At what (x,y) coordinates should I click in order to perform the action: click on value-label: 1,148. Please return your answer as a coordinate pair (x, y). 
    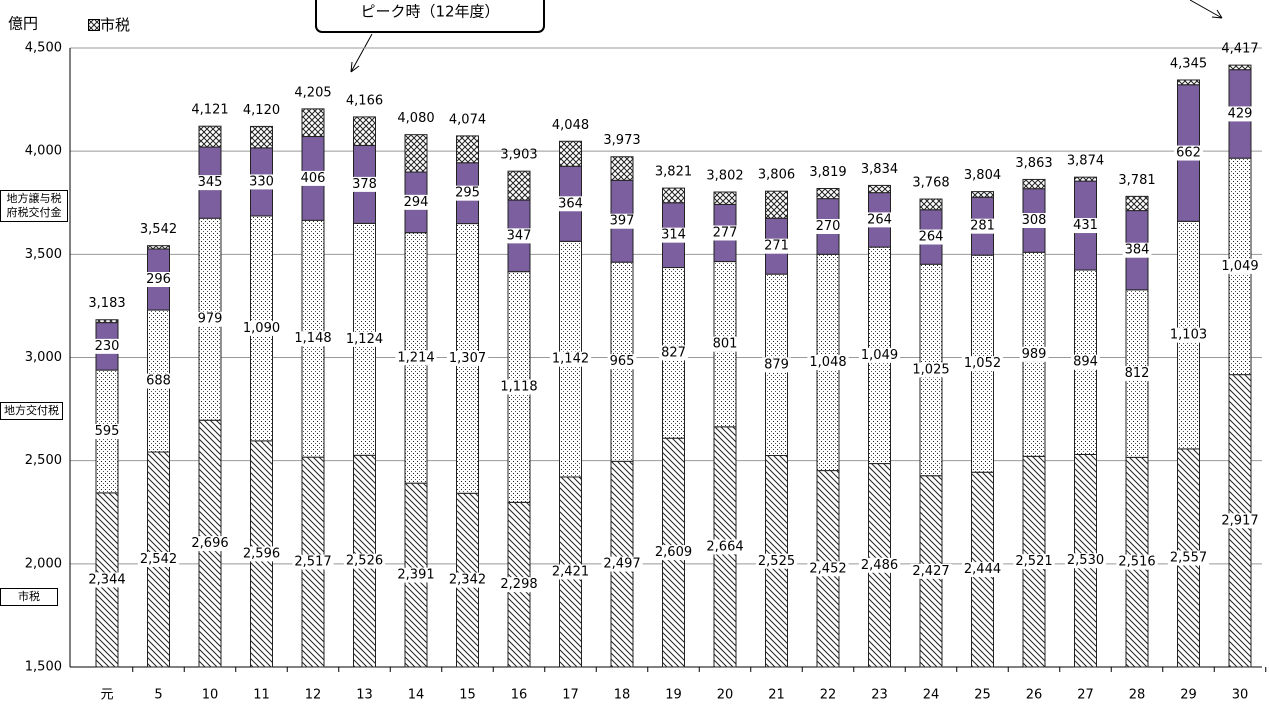
    Looking at the image, I should click on (312, 338).